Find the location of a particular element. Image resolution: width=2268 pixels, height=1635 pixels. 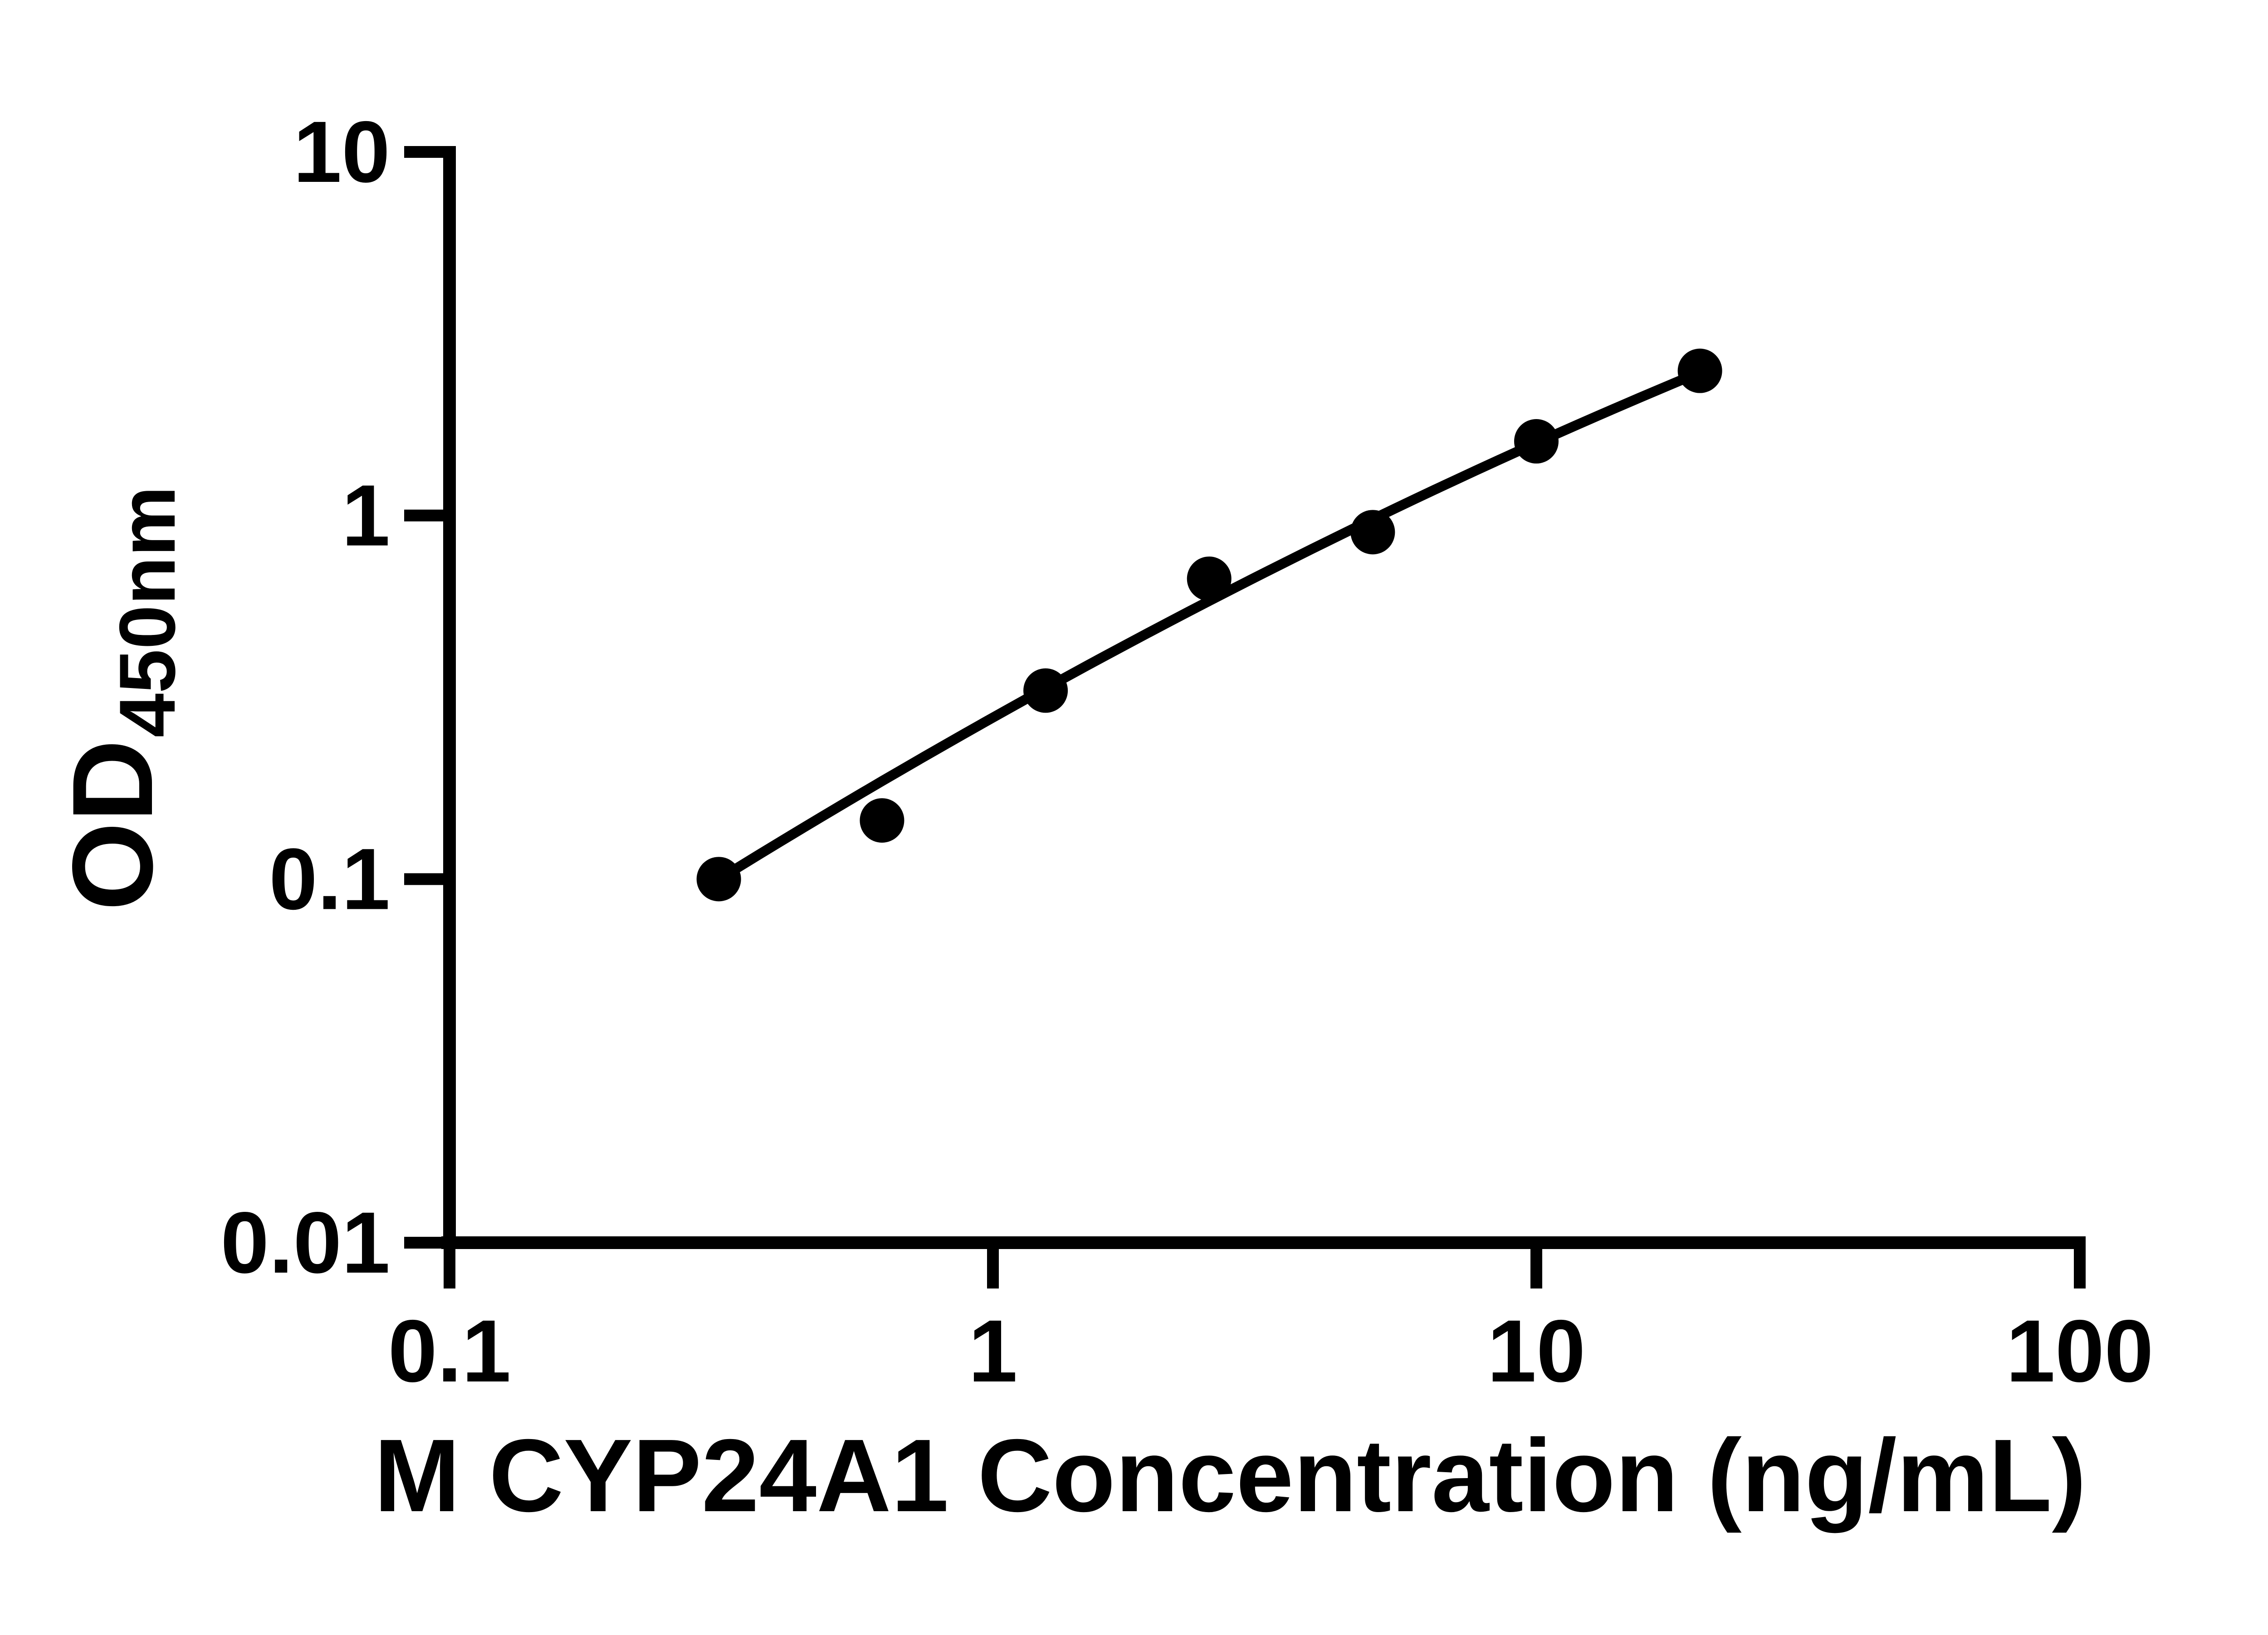

y-axis-title-subscript: 450nm is located at coordinates (147, 612).